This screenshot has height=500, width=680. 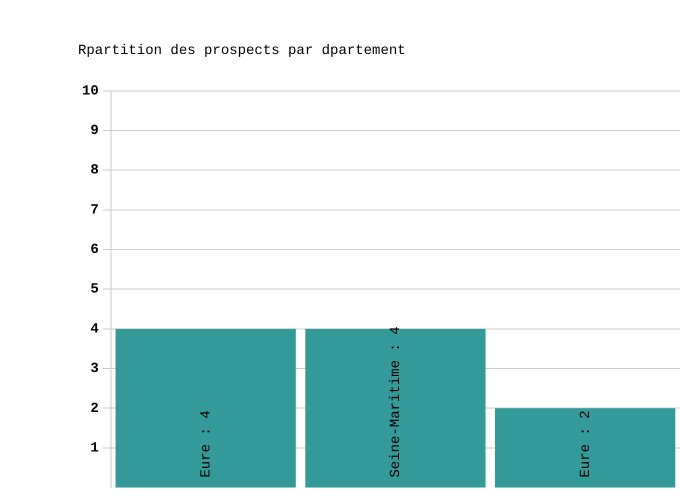 What do you see at coordinates (94, 448) in the screenshot?
I see `y-tick-label: 1` at bounding box center [94, 448].